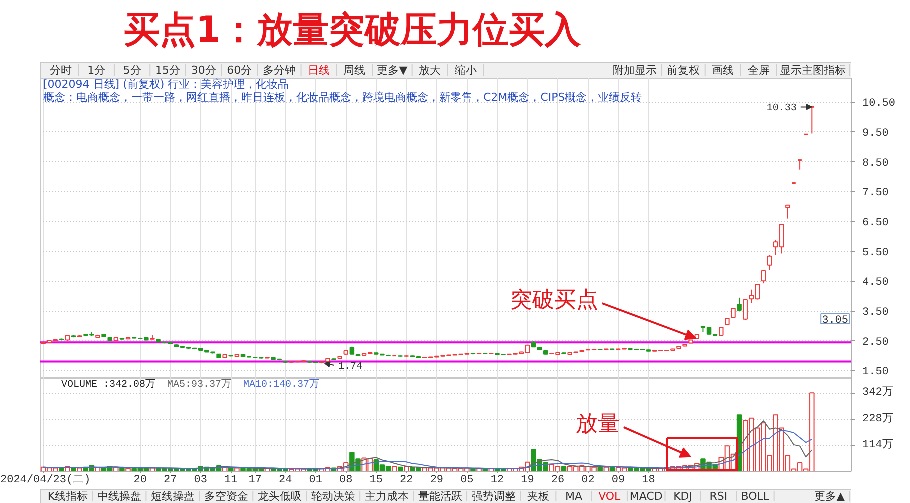 The width and height of the screenshot is (910, 503). I want to click on text: 买点1：放量突破压力位买入, so click(353, 30).